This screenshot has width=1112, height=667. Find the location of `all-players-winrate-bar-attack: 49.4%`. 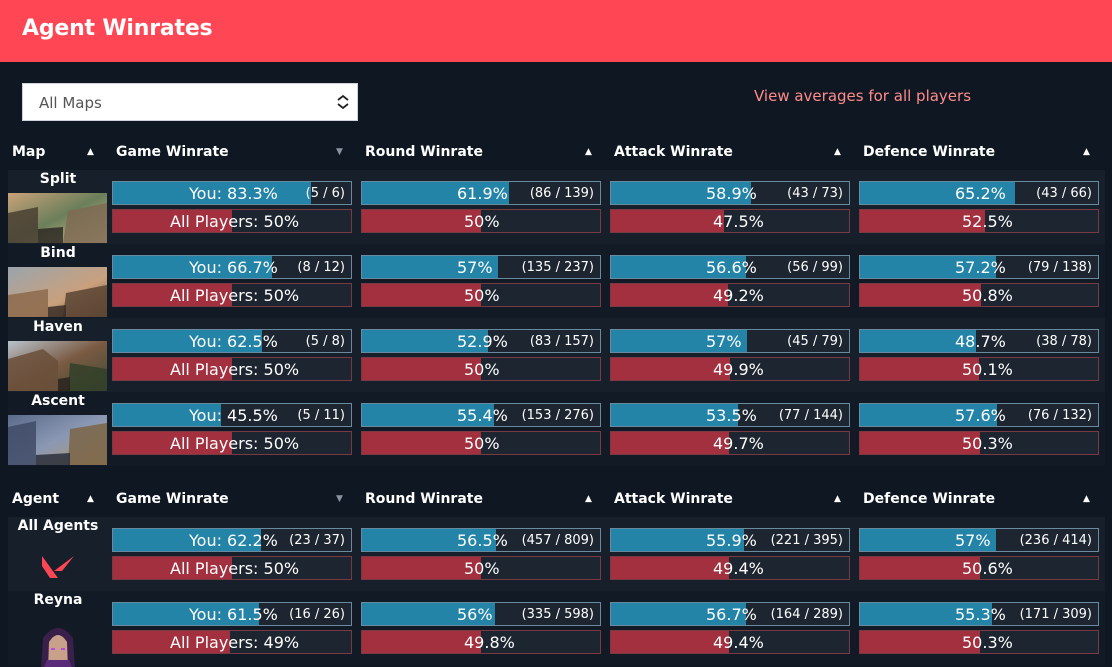

all-players-winrate-bar-attack: 49.4% is located at coordinates (730, 568).